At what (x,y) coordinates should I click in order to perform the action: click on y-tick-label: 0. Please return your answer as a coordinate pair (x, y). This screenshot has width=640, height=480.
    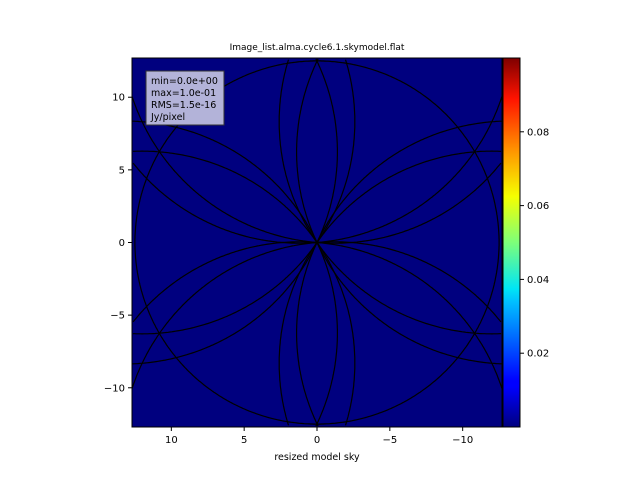
    Looking at the image, I should click on (122, 243).